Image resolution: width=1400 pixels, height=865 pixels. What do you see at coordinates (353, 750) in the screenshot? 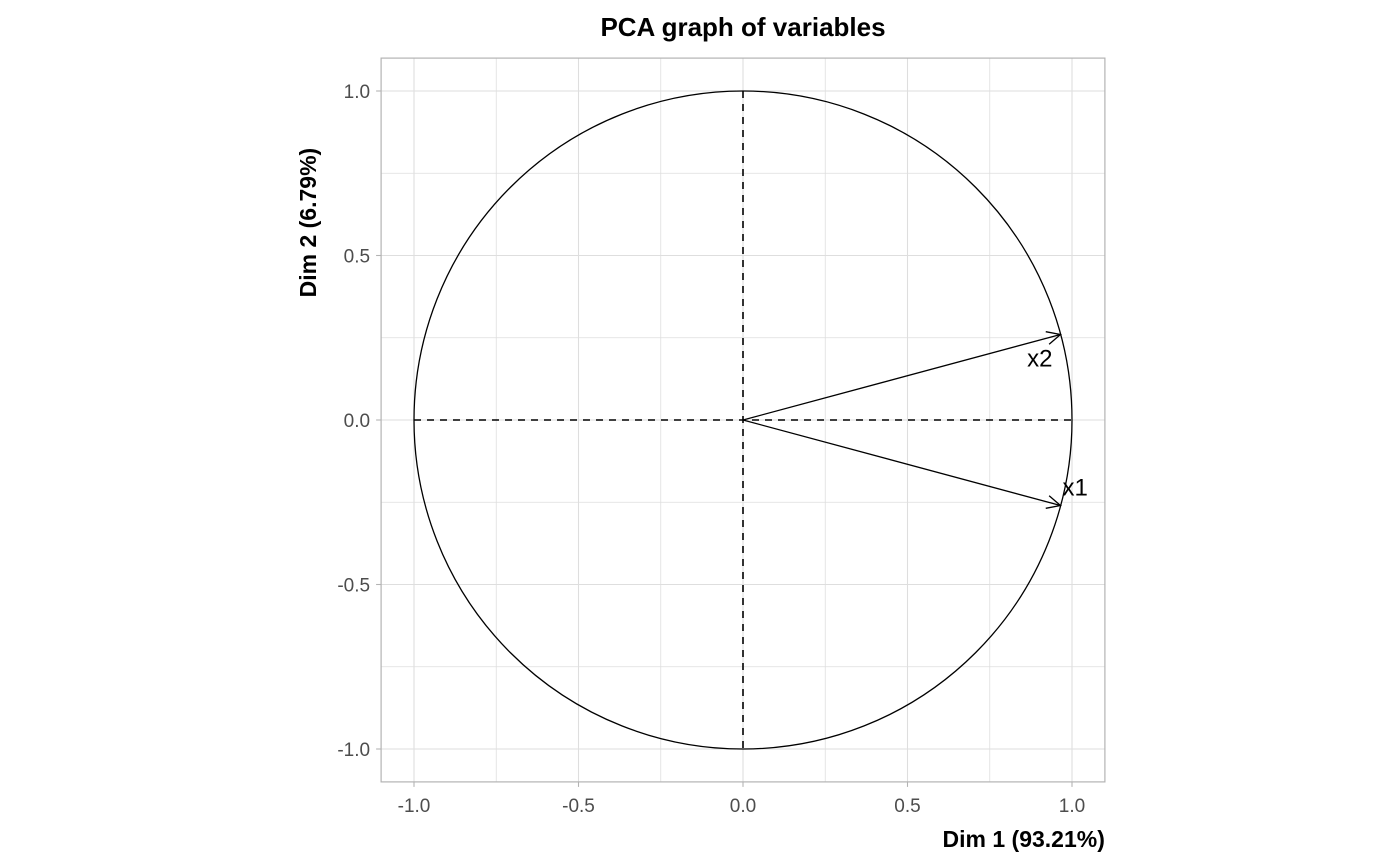
I see `y-tick-label: -1.0` at bounding box center [353, 750].